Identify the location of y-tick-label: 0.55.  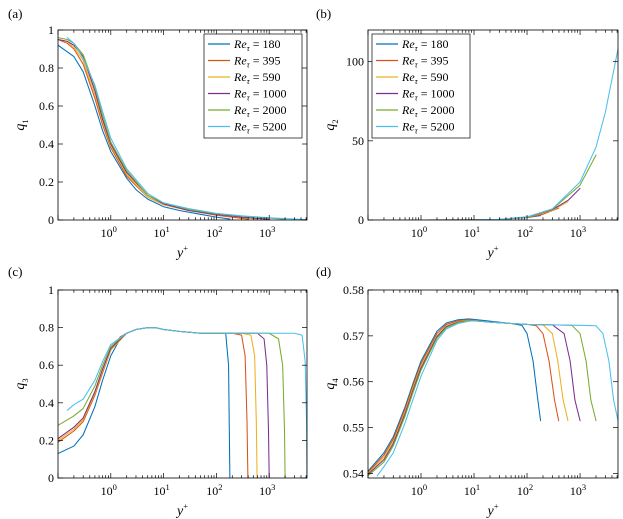
(353, 428).